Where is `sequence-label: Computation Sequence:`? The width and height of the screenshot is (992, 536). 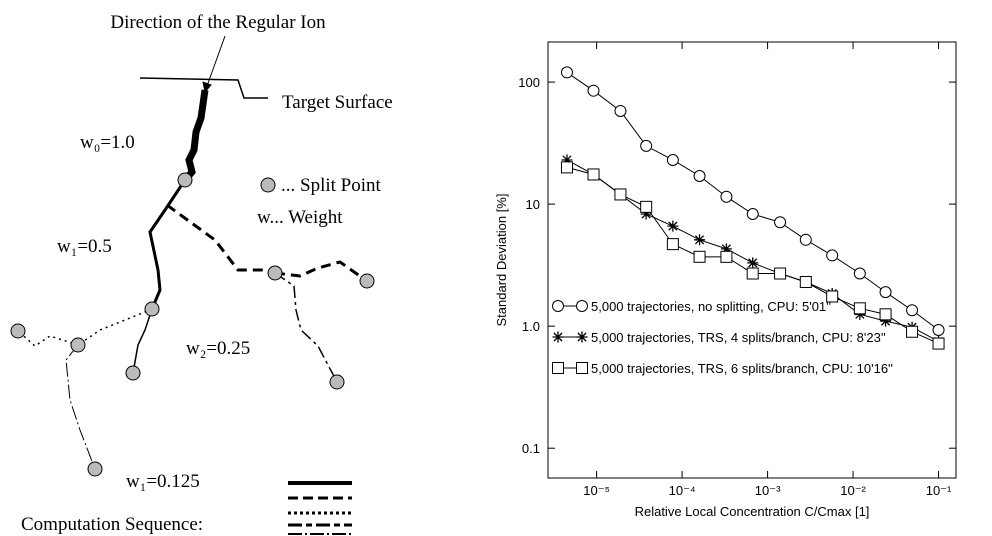 sequence-label: Computation Sequence: is located at coordinates (112, 524).